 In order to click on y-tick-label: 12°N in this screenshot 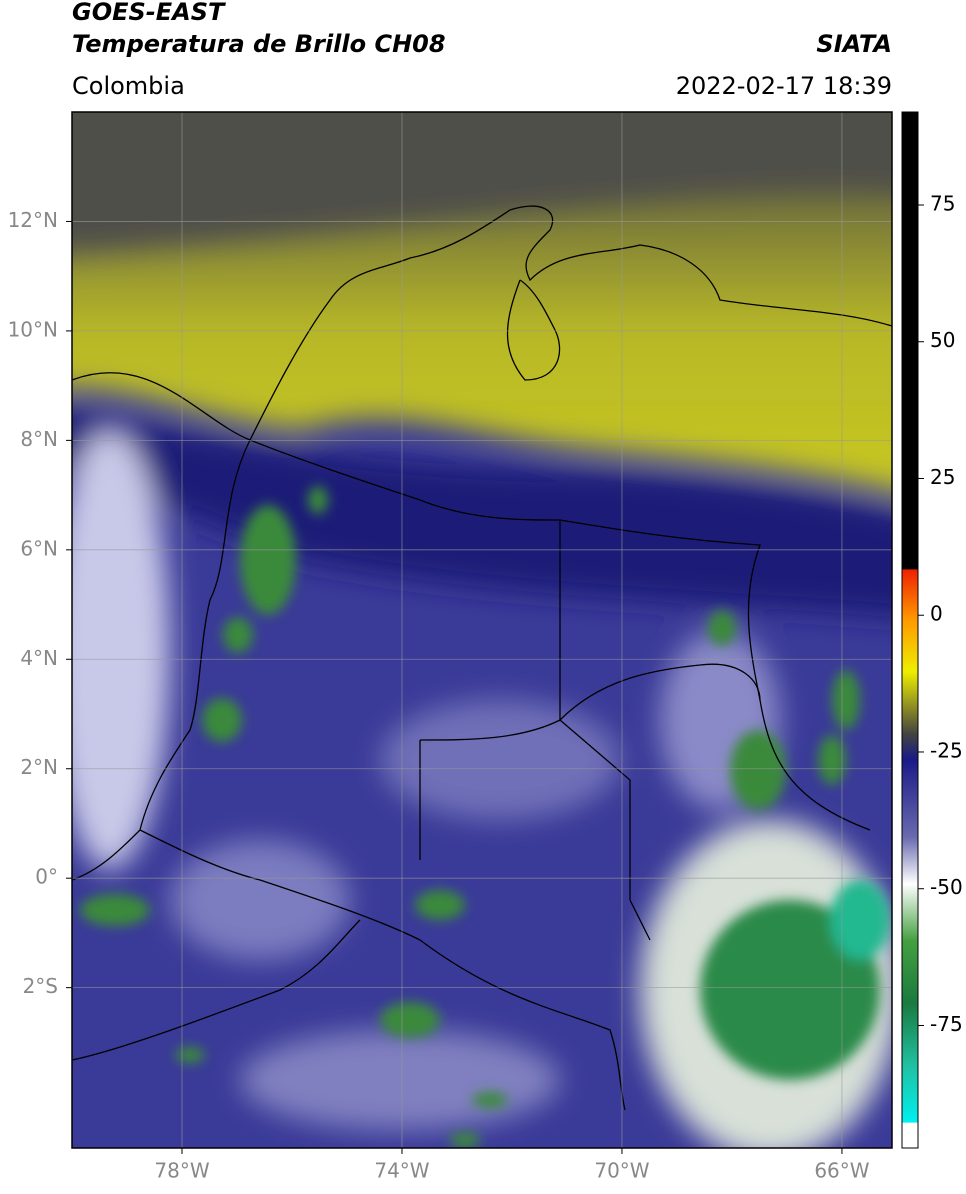, I will do `click(33, 220)`.